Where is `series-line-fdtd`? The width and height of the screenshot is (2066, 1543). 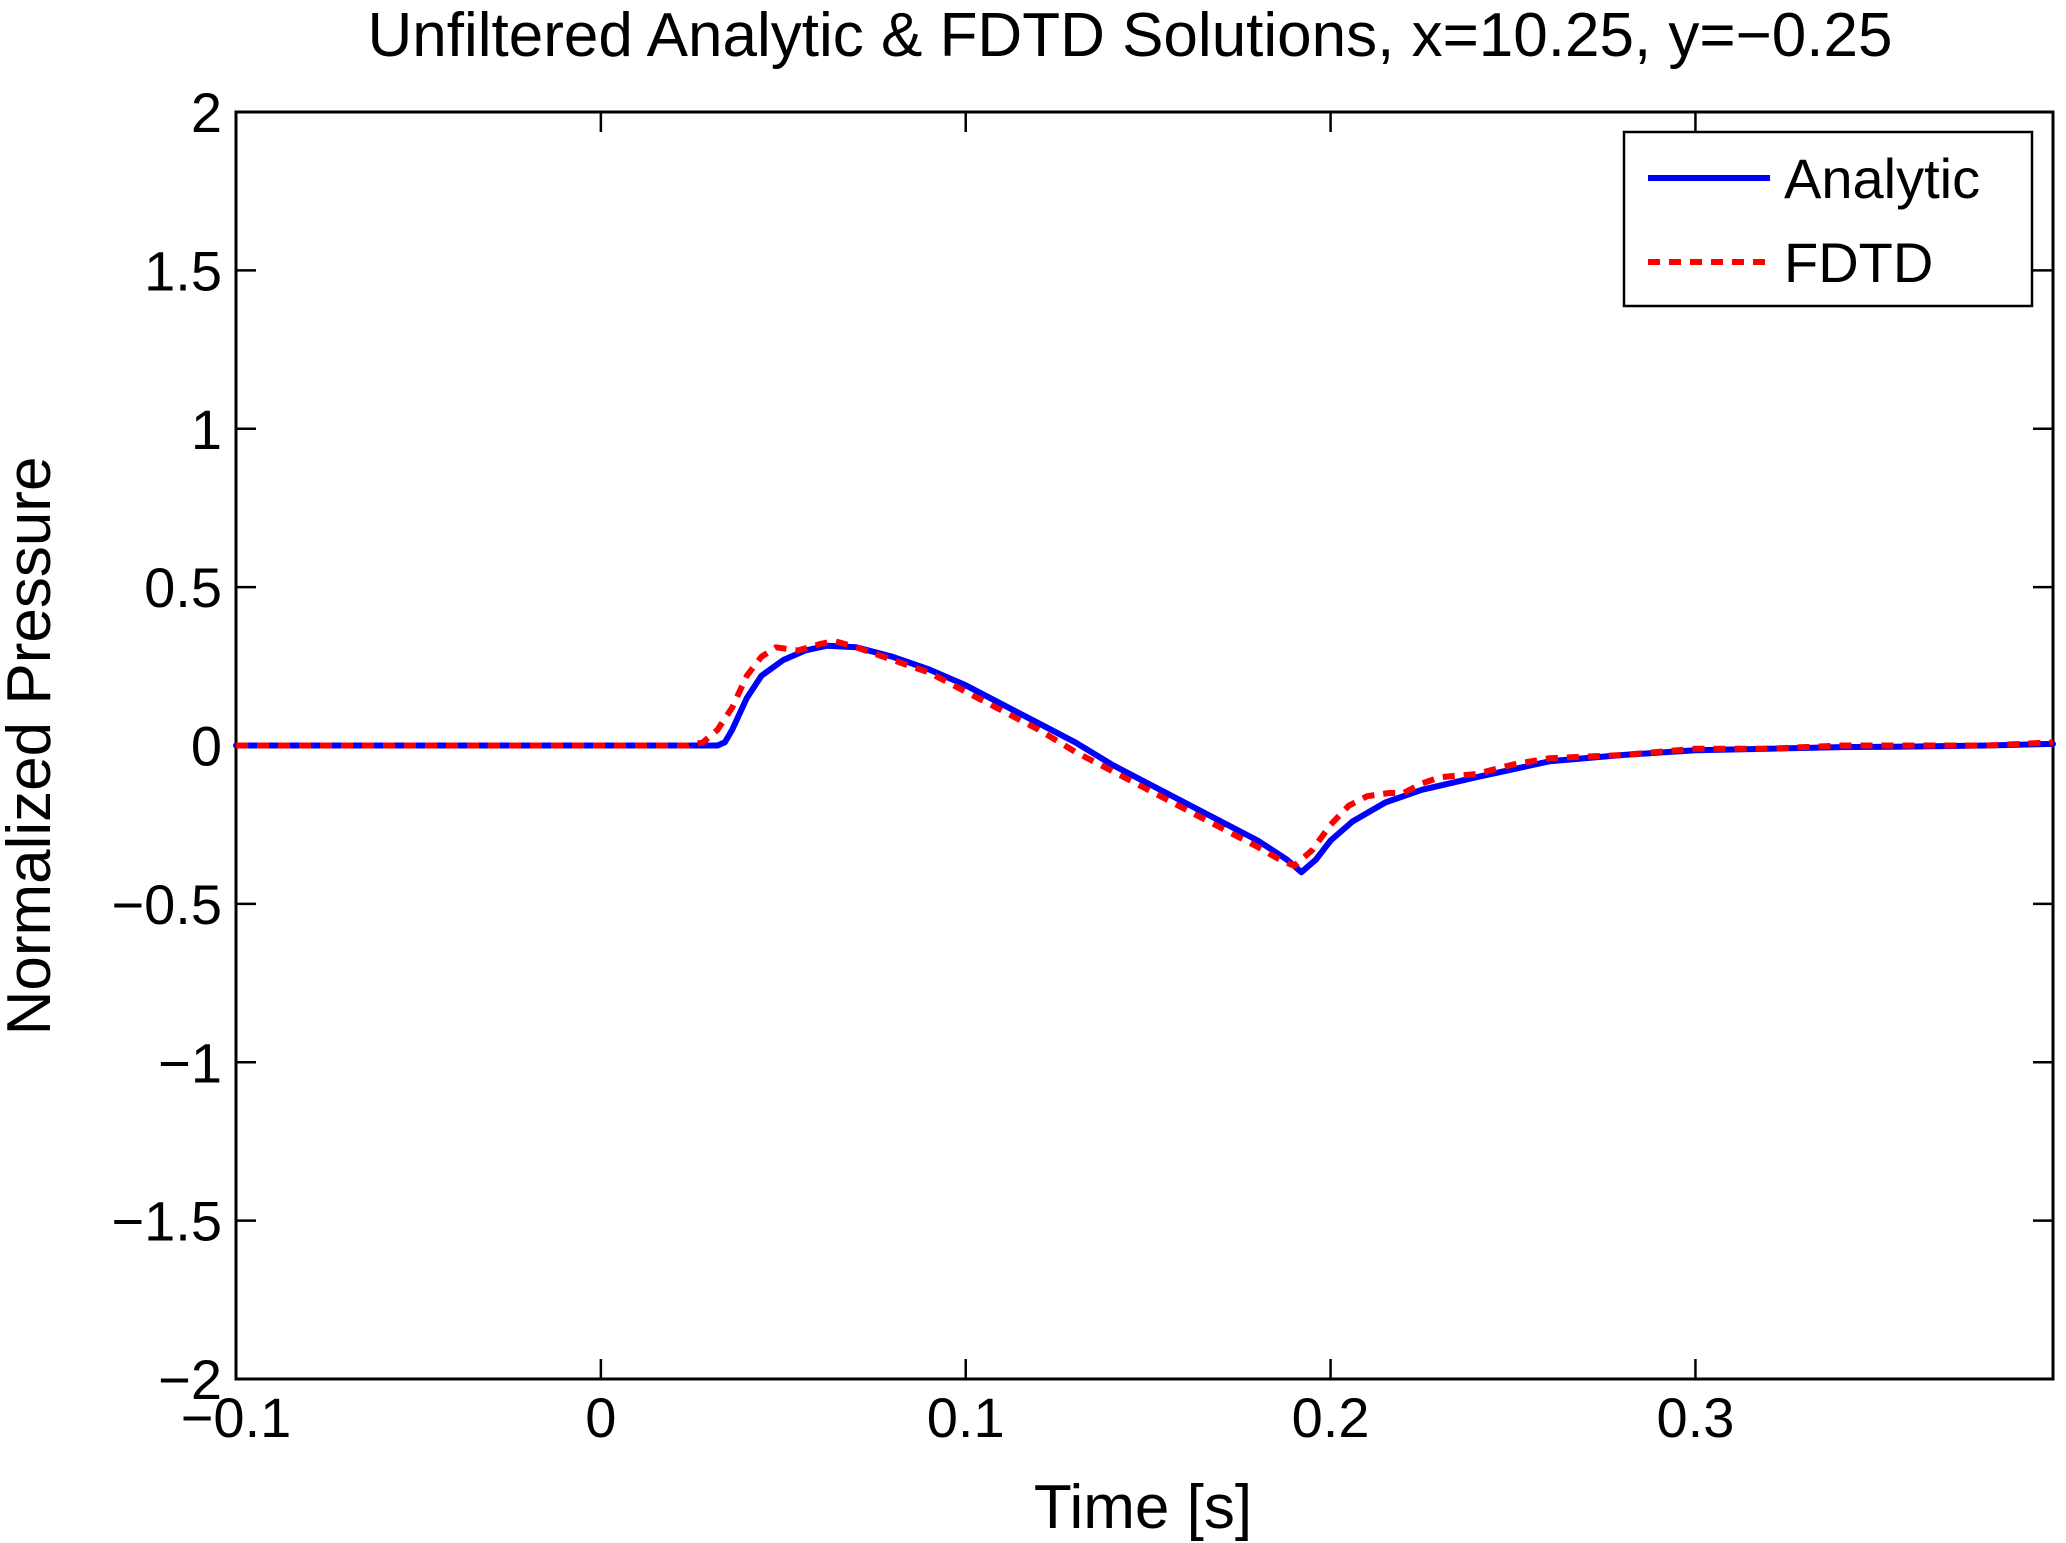
series-line-fdtd is located at coordinates (1145, 753).